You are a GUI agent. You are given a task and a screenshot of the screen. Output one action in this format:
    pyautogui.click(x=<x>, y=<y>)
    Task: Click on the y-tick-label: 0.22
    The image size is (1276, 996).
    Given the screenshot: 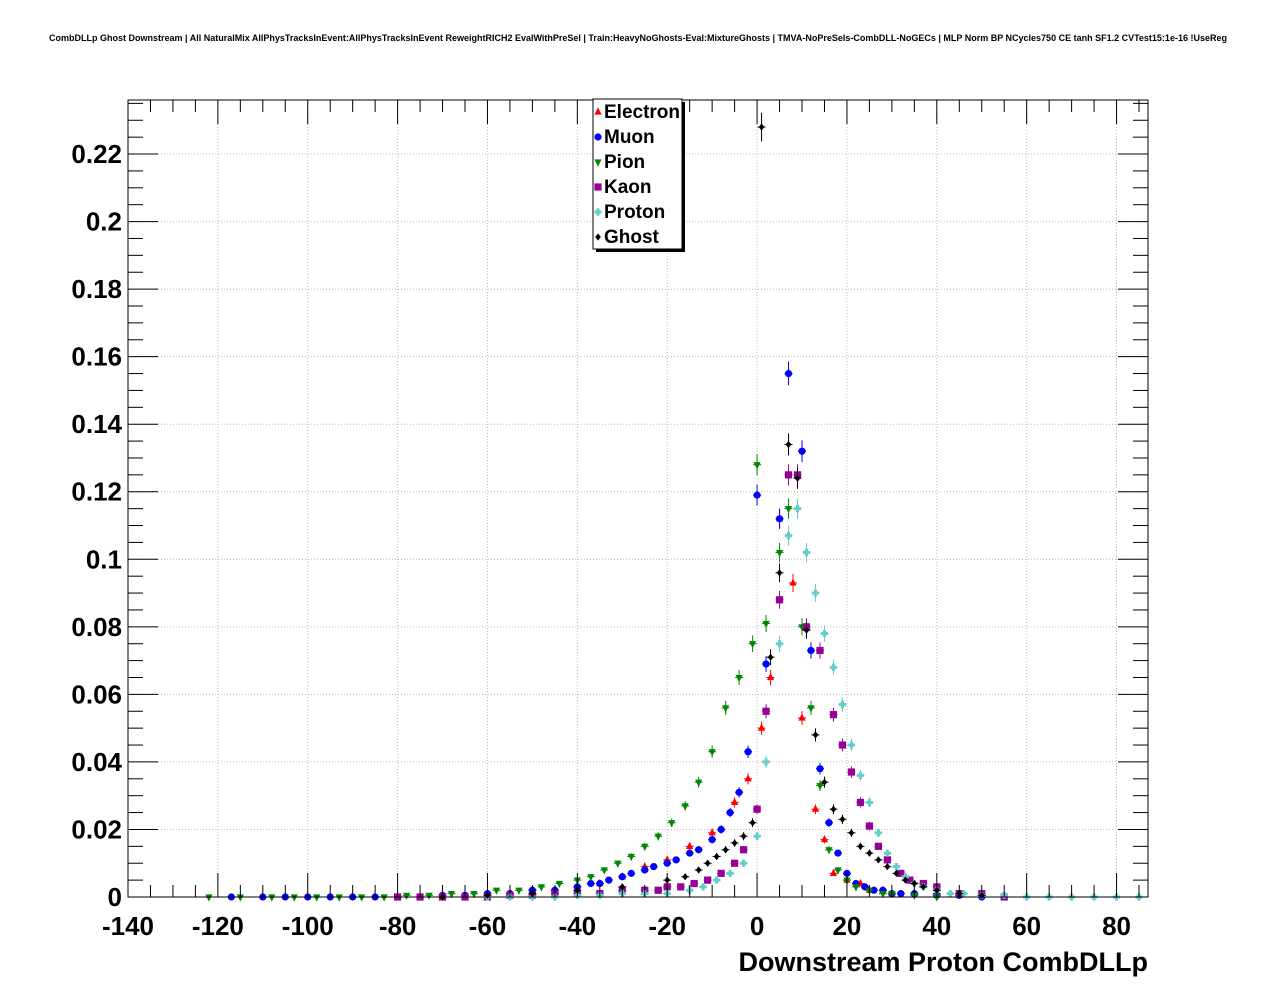 What is the action you would take?
    pyautogui.click(x=96, y=154)
    